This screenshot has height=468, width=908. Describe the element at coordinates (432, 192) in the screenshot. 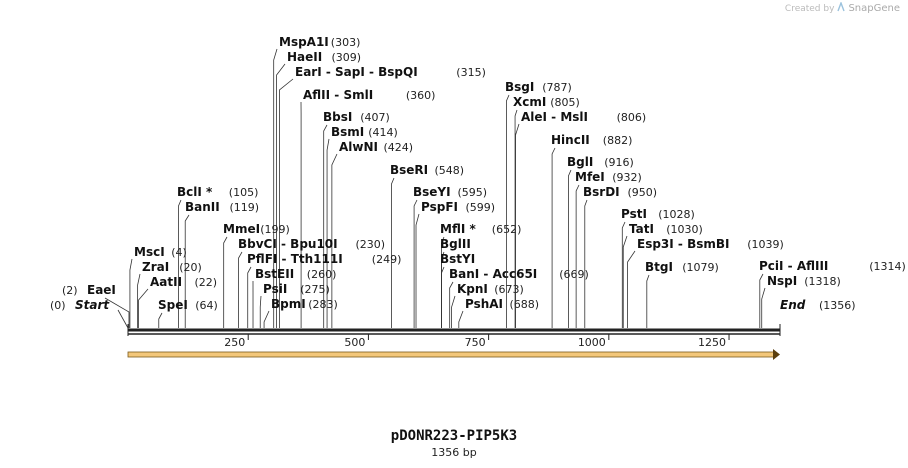

I see `site-name: BseYI` at that location.